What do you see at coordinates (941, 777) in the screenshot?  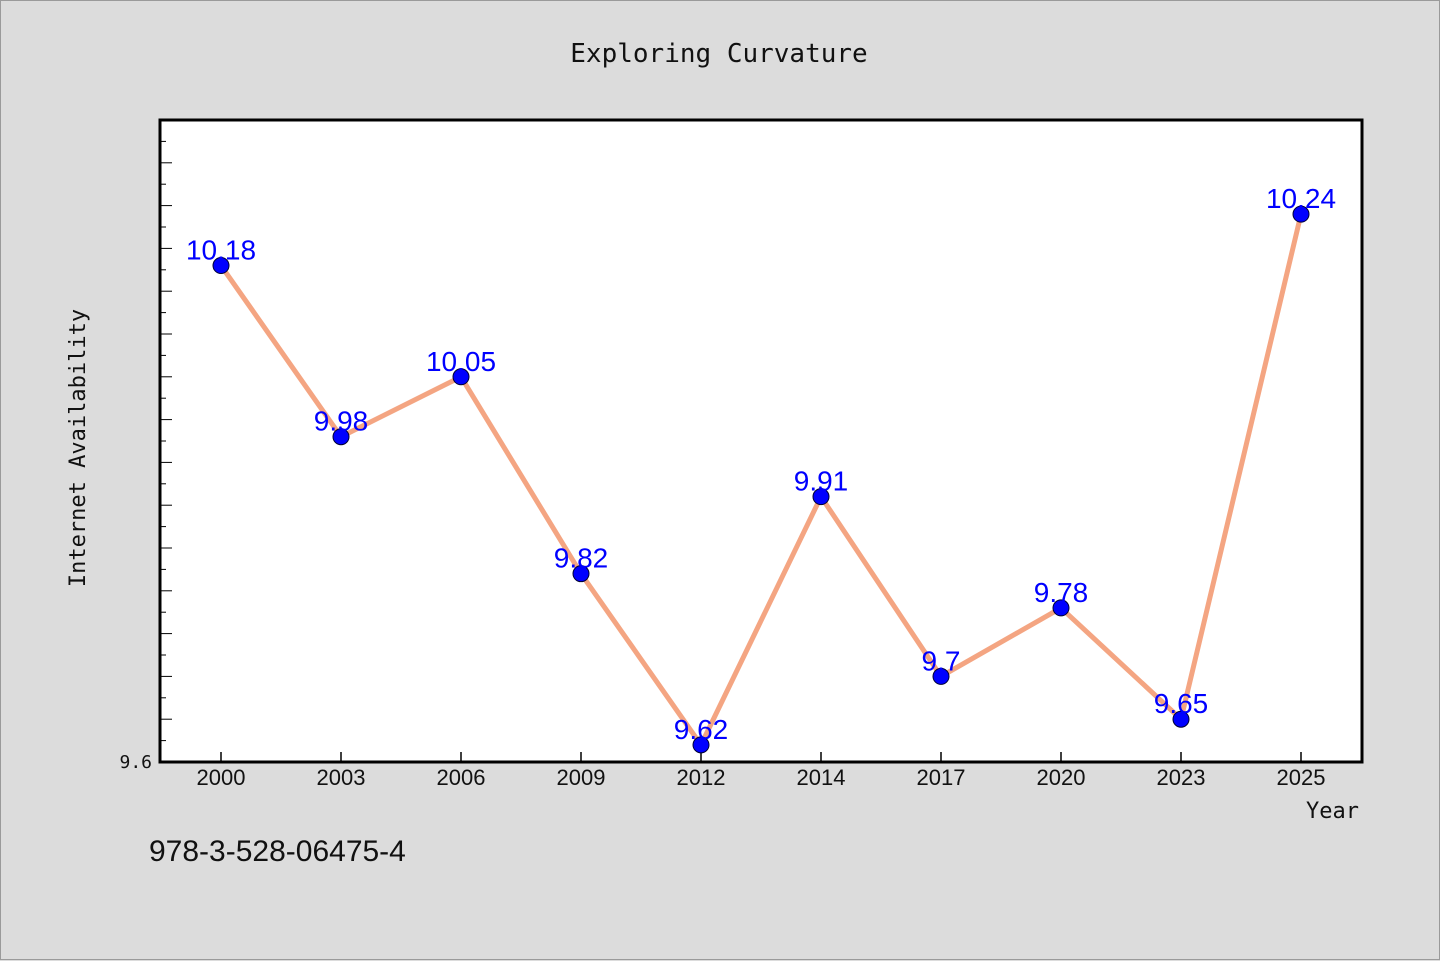 I see `x-tick-label: 2017` at bounding box center [941, 777].